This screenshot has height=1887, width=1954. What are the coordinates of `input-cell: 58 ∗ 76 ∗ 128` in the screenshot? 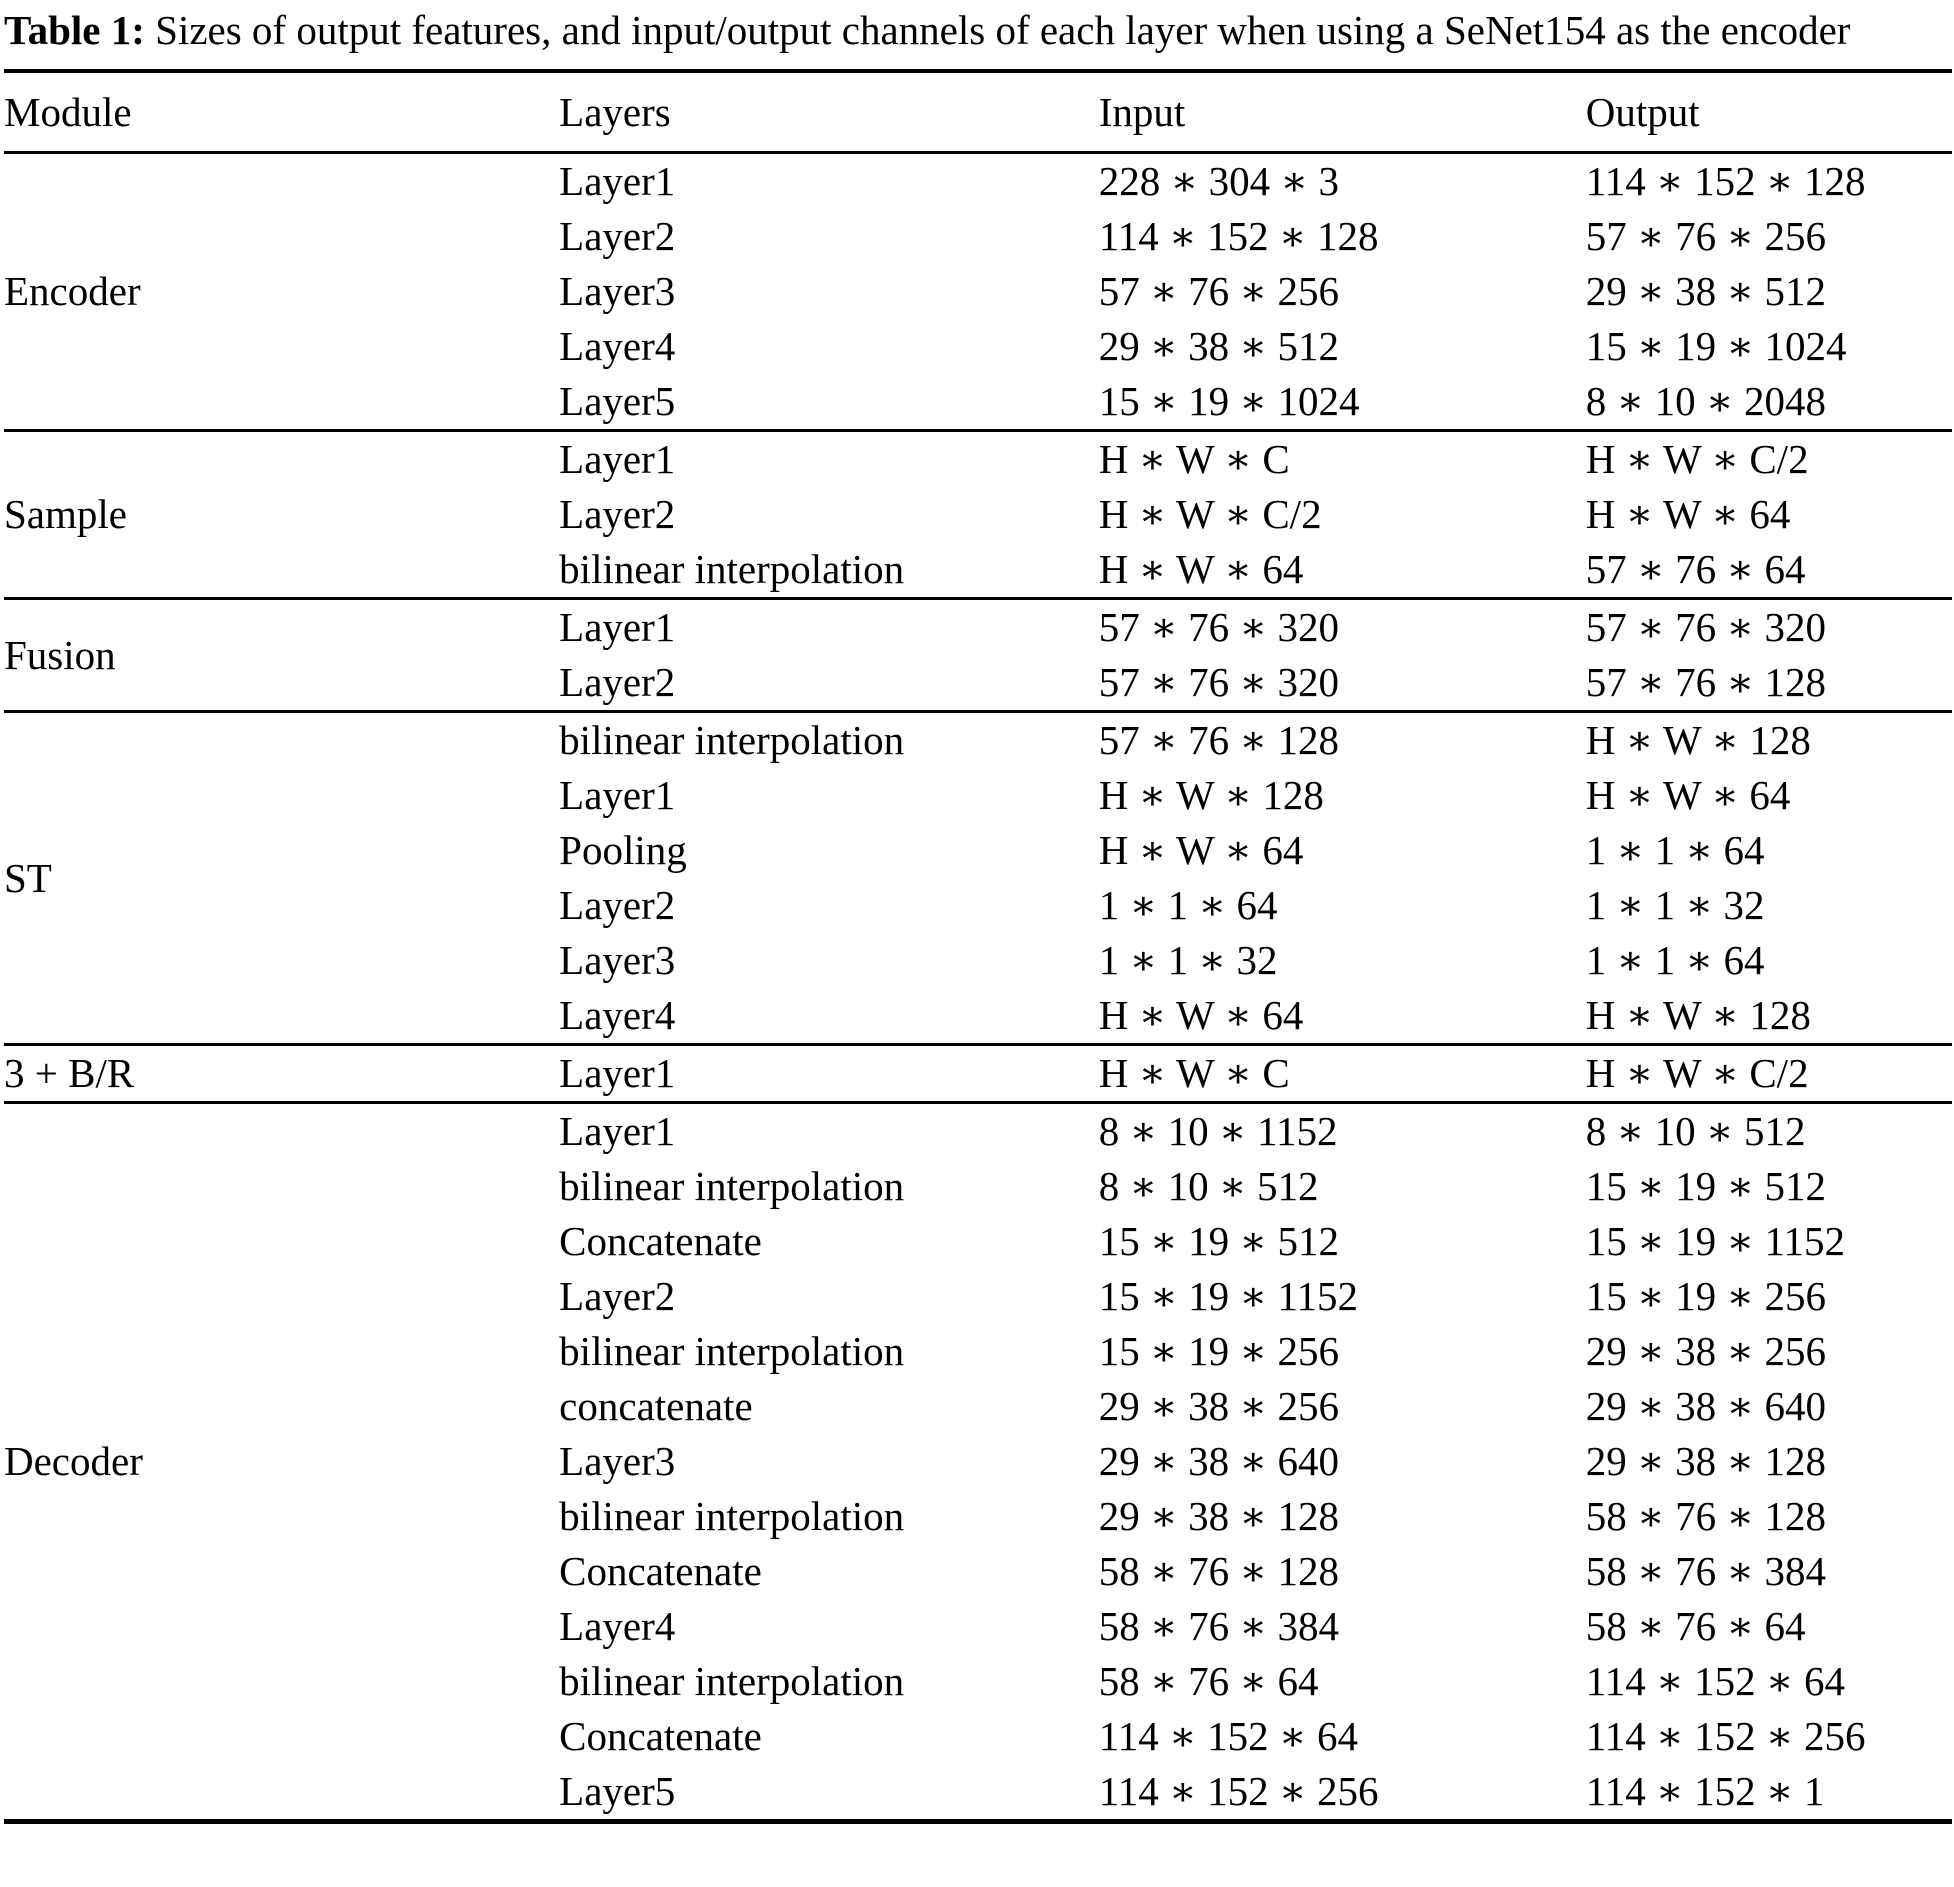 It's located at (1218, 1571).